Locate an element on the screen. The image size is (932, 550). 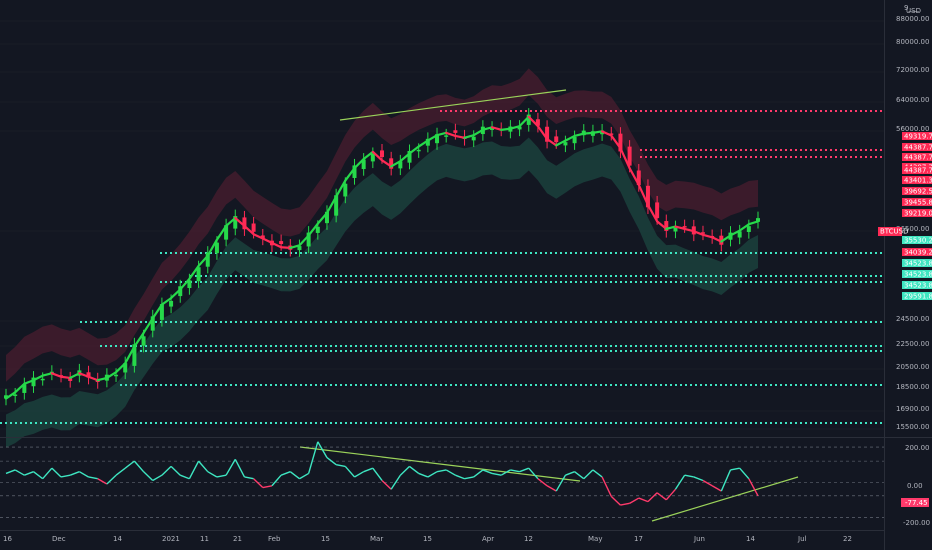
time-tick: Feb is located at coordinates (274, 539).